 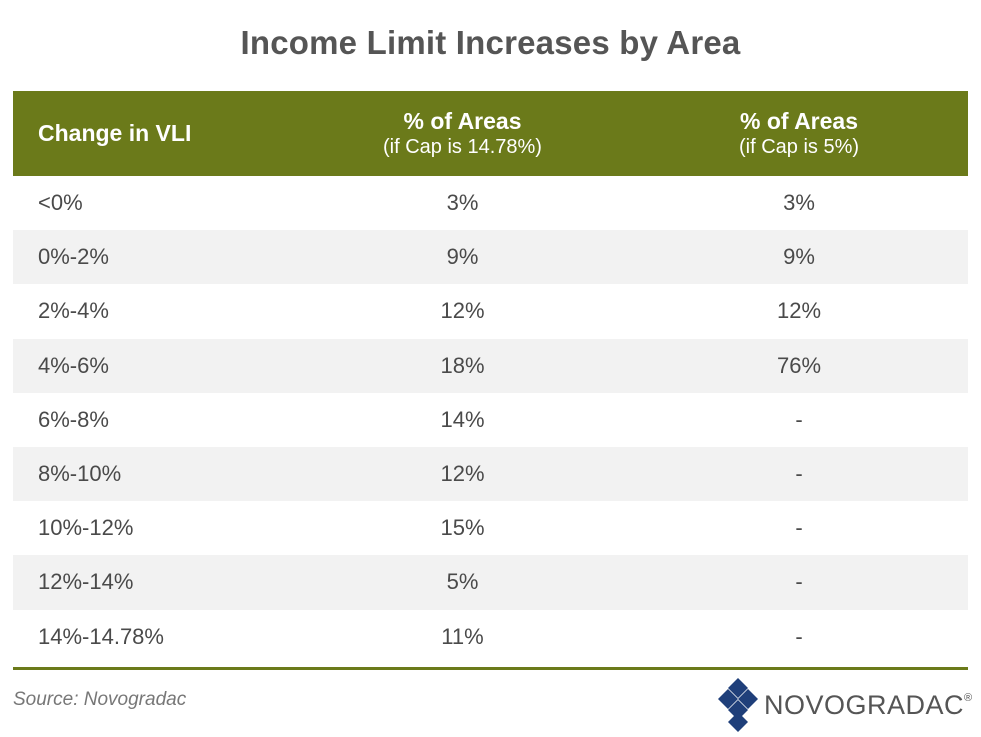 I want to click on header-cap-14-78-main: % of Areas, so click(x=462, y=120).